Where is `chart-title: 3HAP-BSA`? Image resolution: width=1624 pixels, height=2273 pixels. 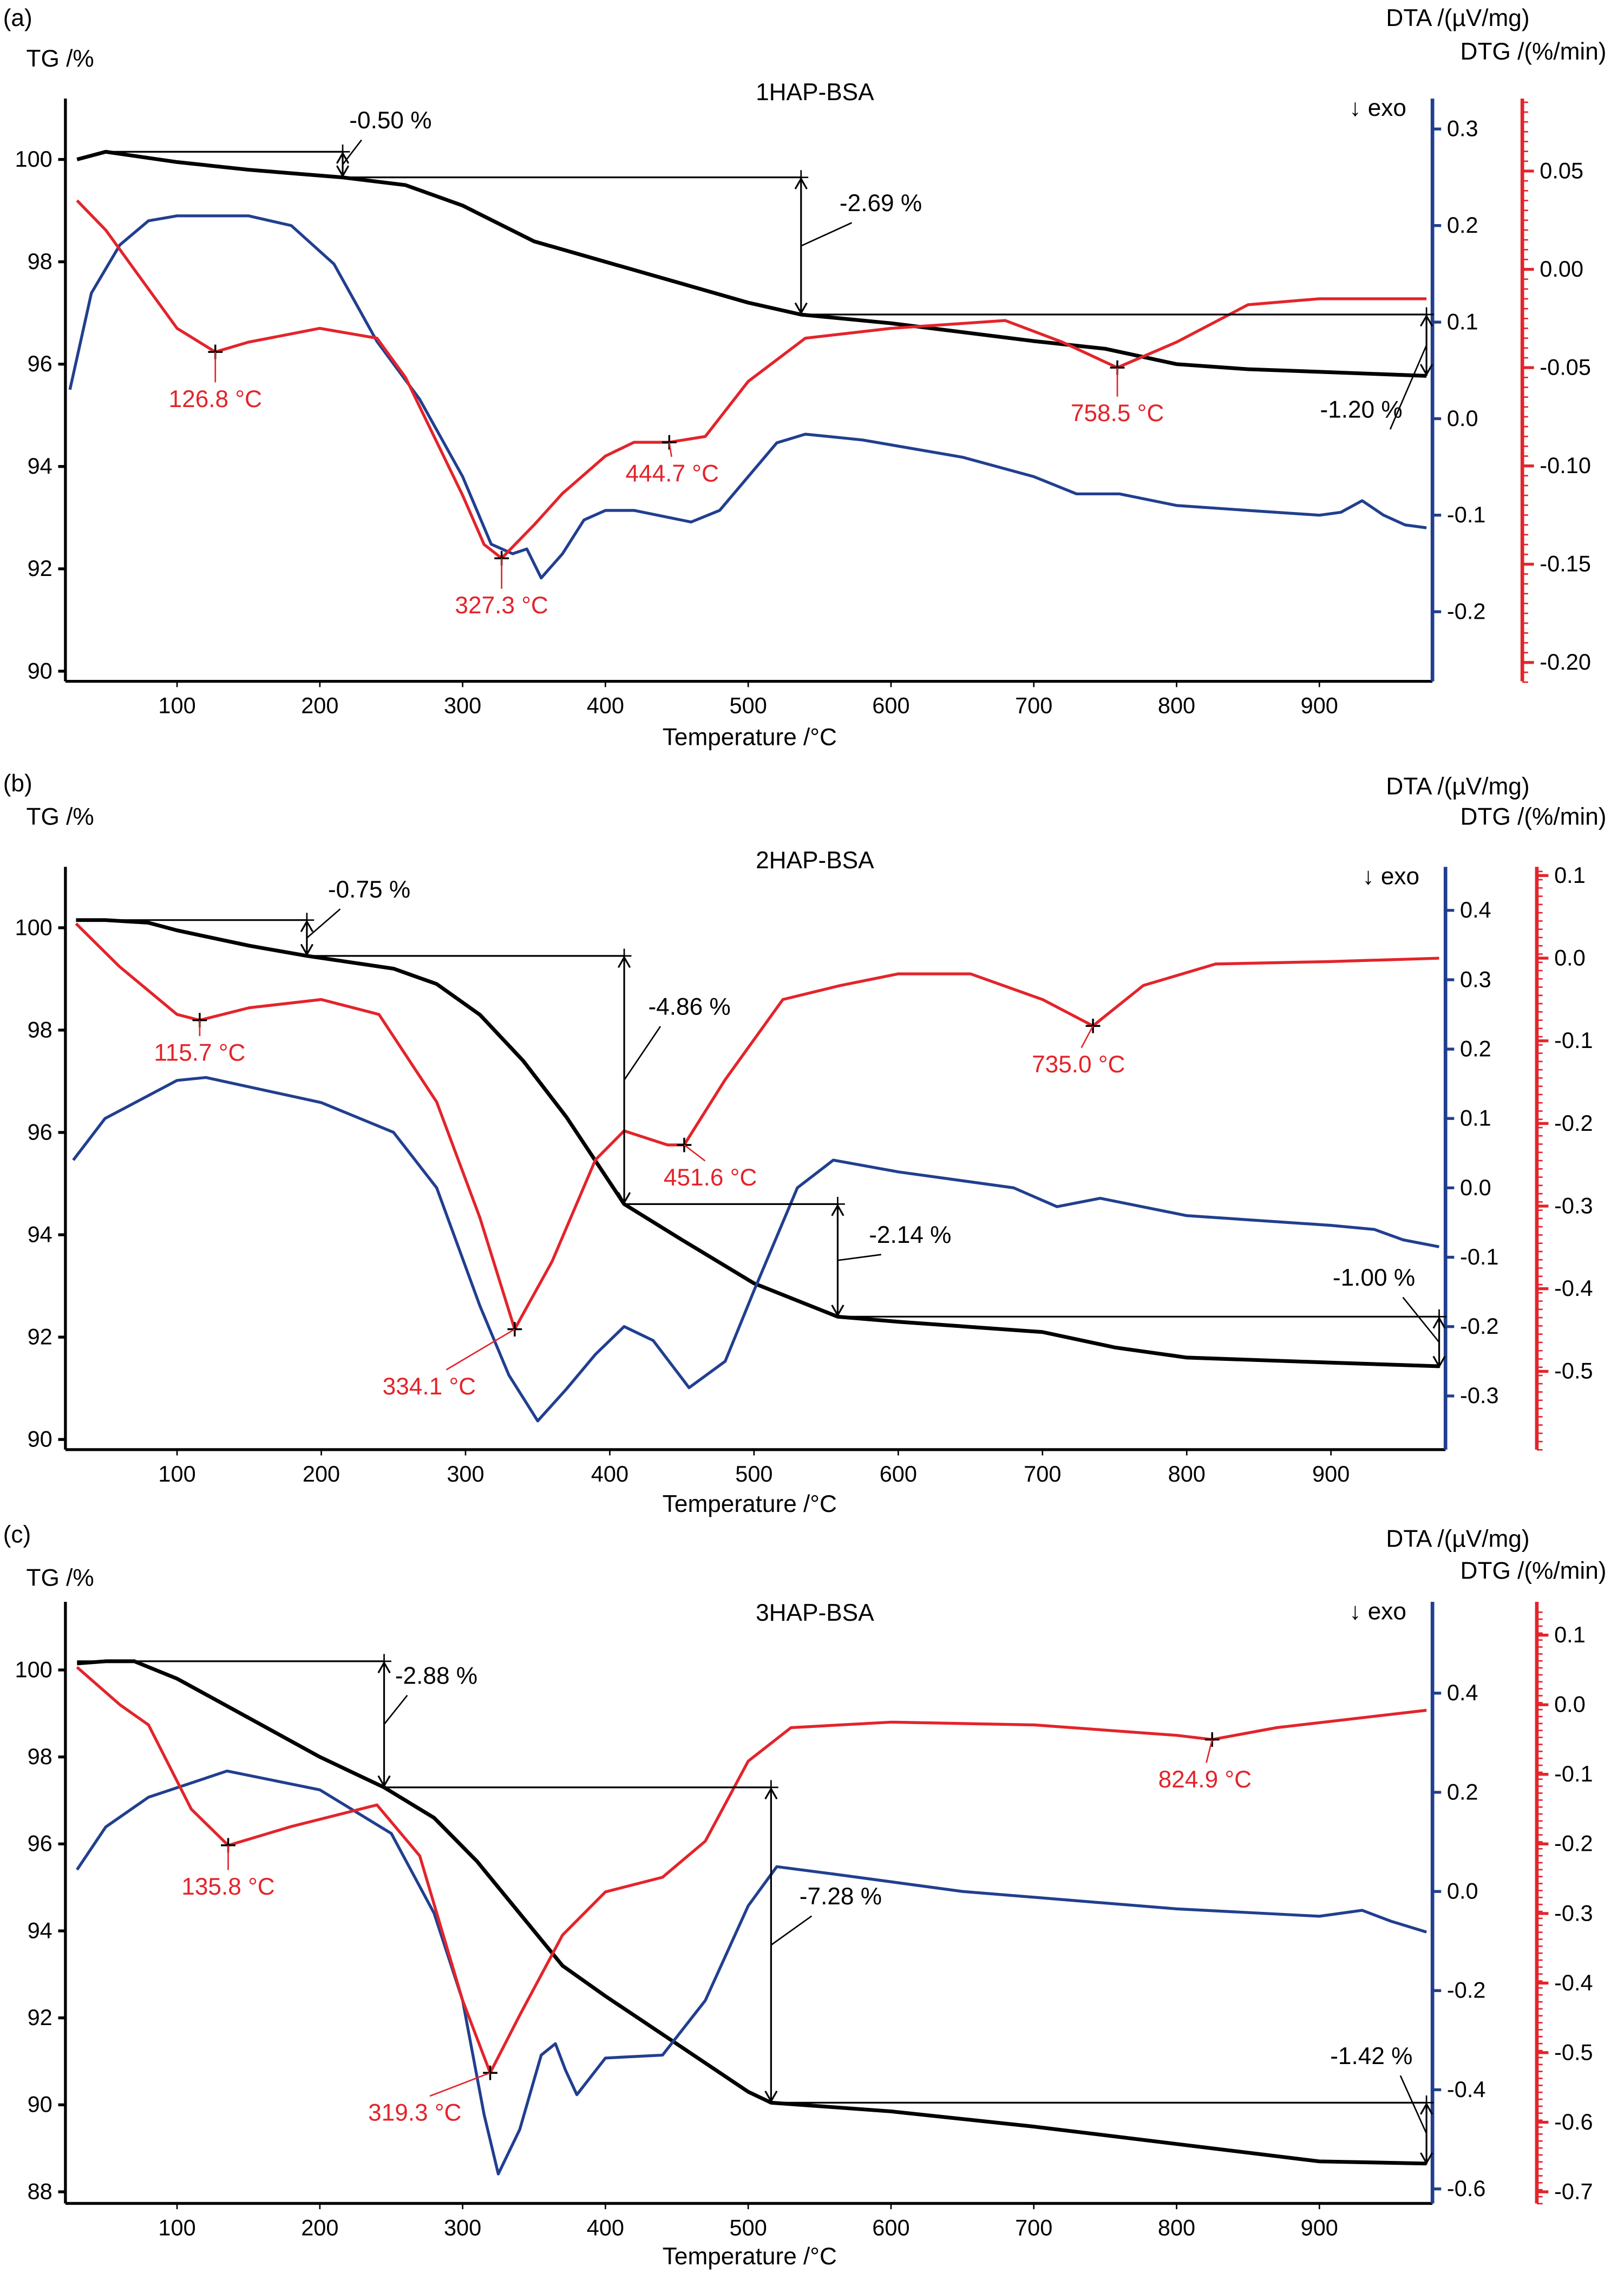
chart-title: 3HAP-BSA is located at coordinates (815, 1613).